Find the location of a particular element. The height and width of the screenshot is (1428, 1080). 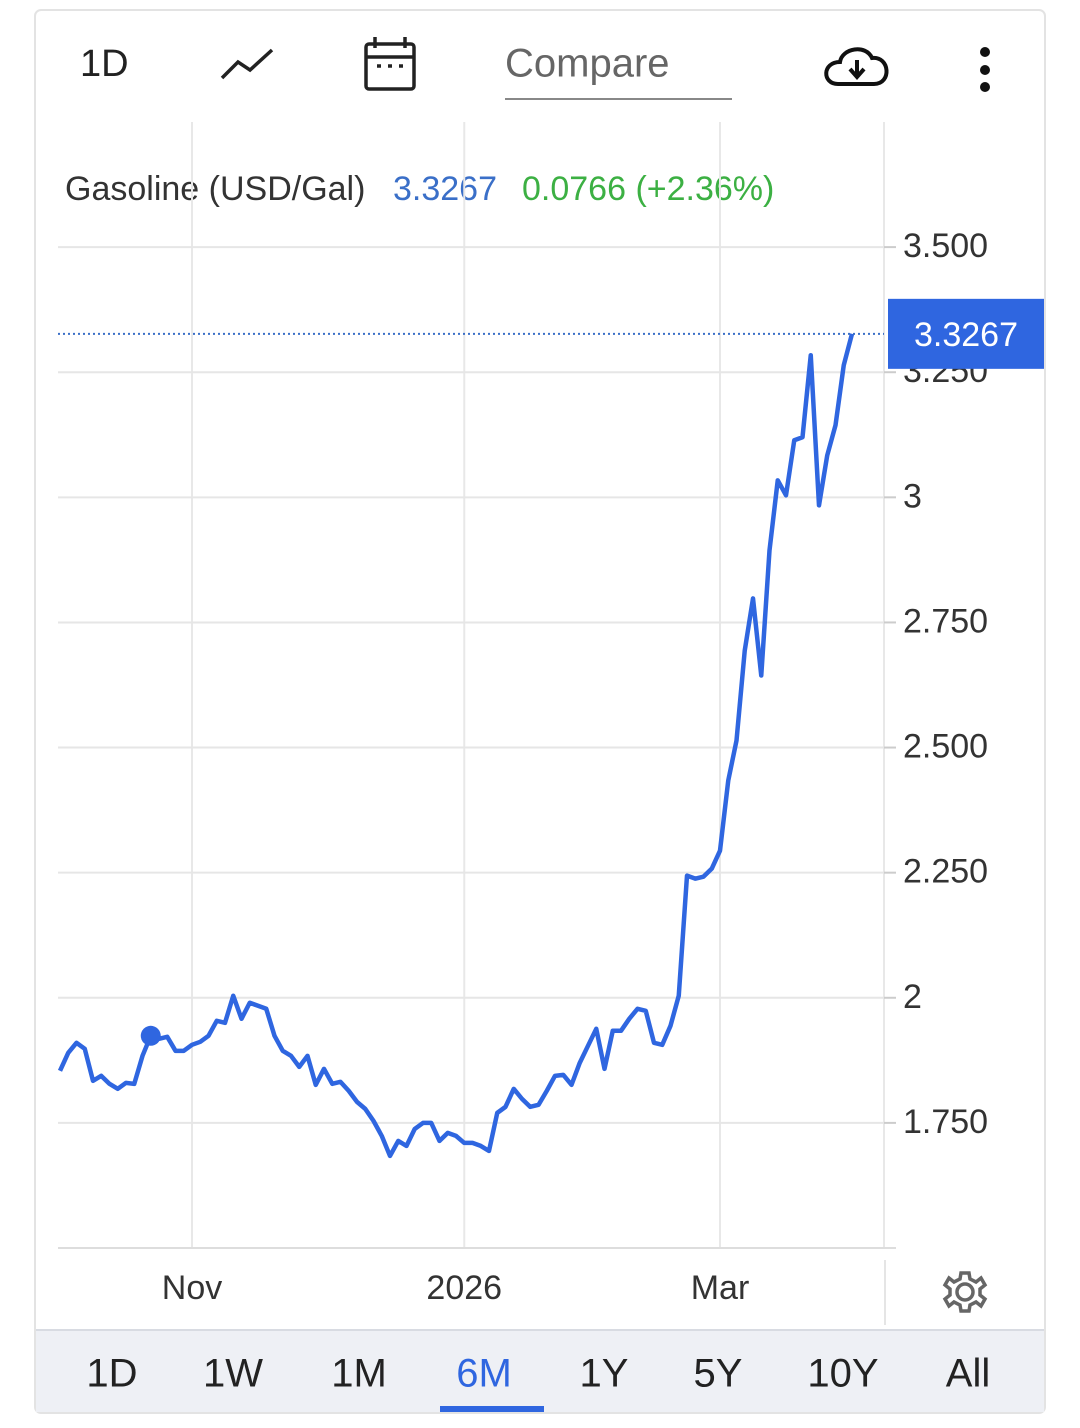

x-tick-label: Mar is located at coordinates (720, 1288).